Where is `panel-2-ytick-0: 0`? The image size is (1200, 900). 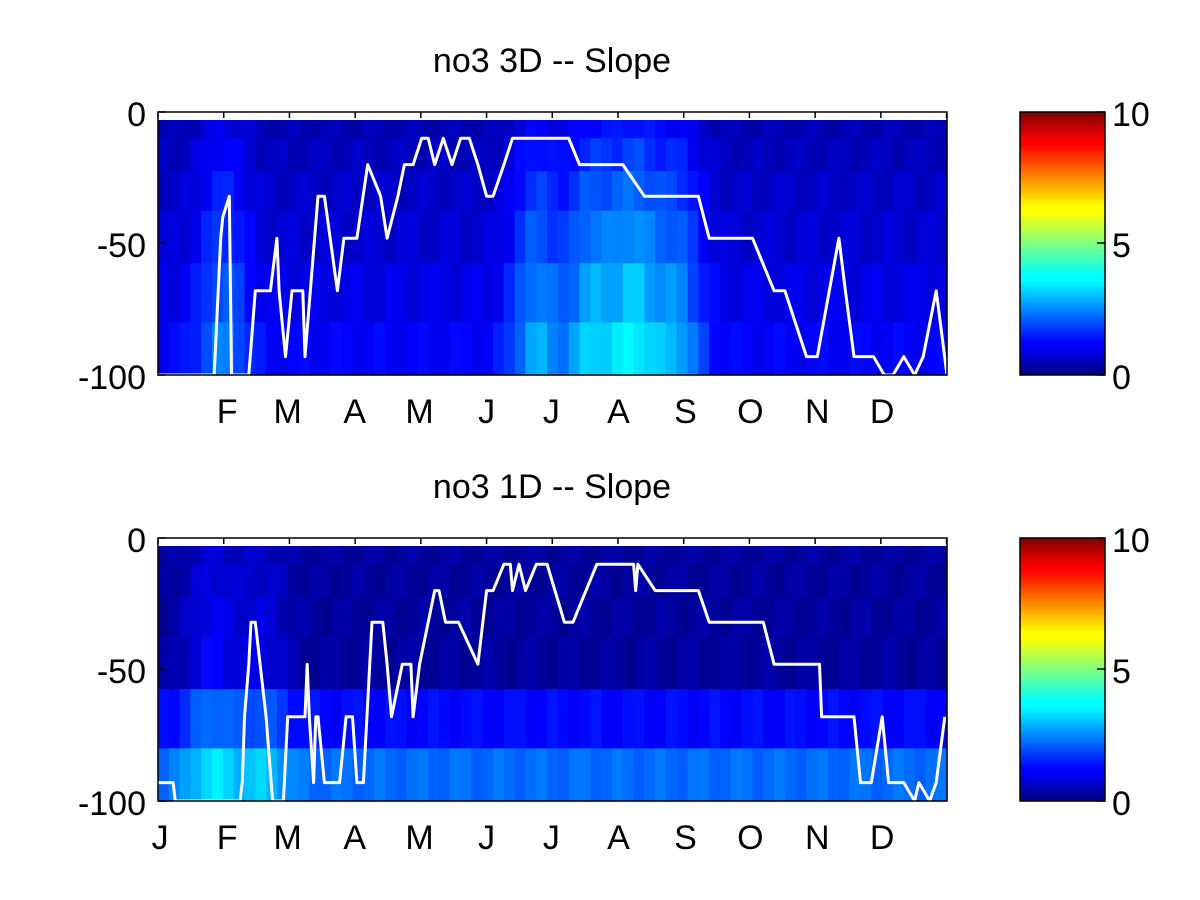 panel-2-ytick-0: 0 is located at coordinates (136, 541).